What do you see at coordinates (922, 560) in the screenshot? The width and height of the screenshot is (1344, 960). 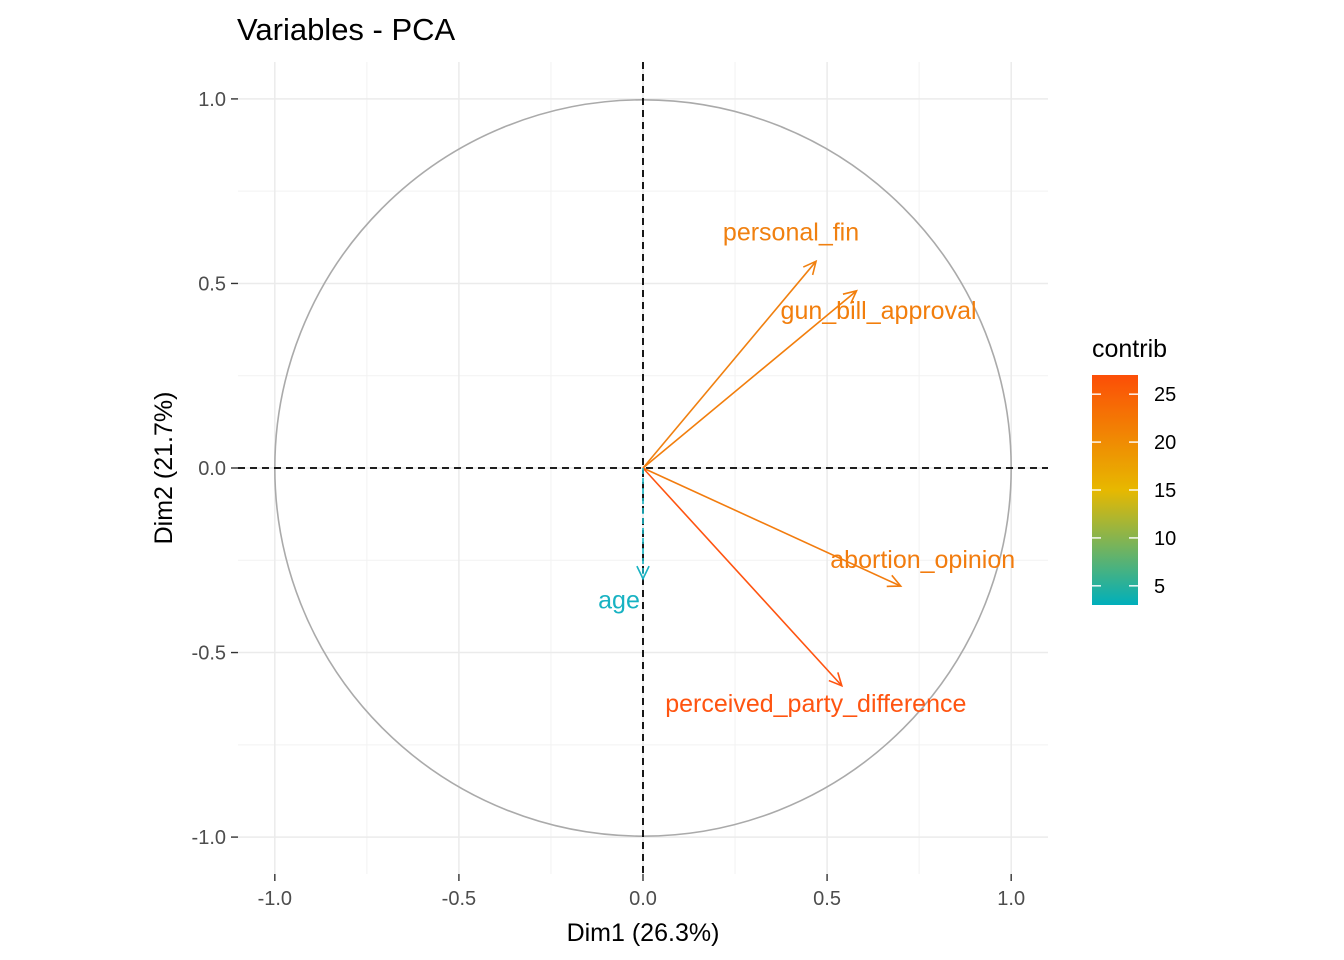 I see `label-abortion-opinion: abortion_opinion` at bounding box center [922, 560].